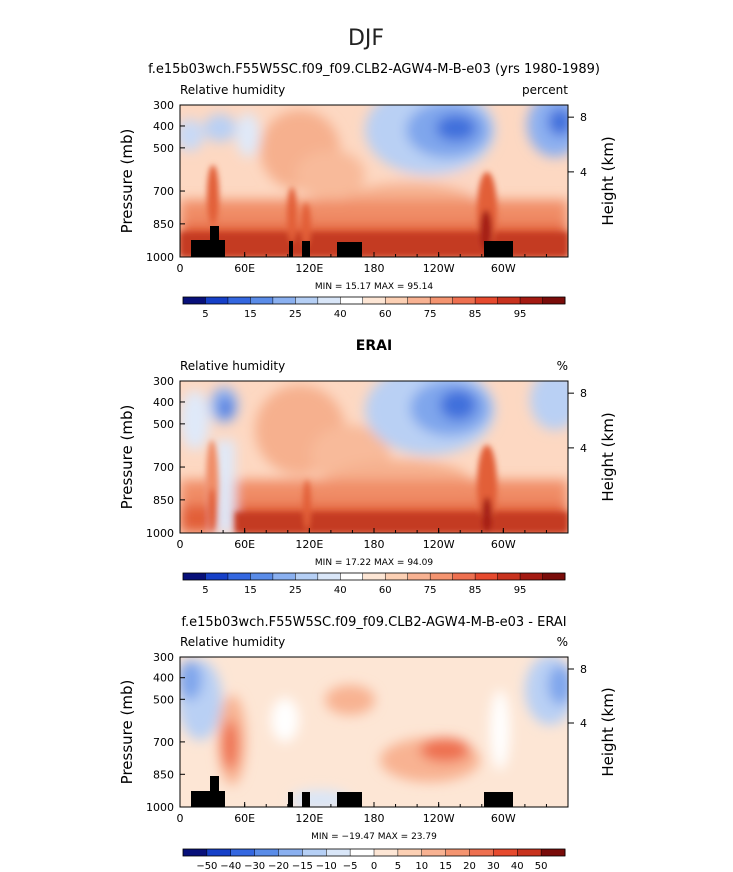  Describe the element at coordinates (503, 544) in the screenshot. I see `x-tick-label: 60W` at that location.